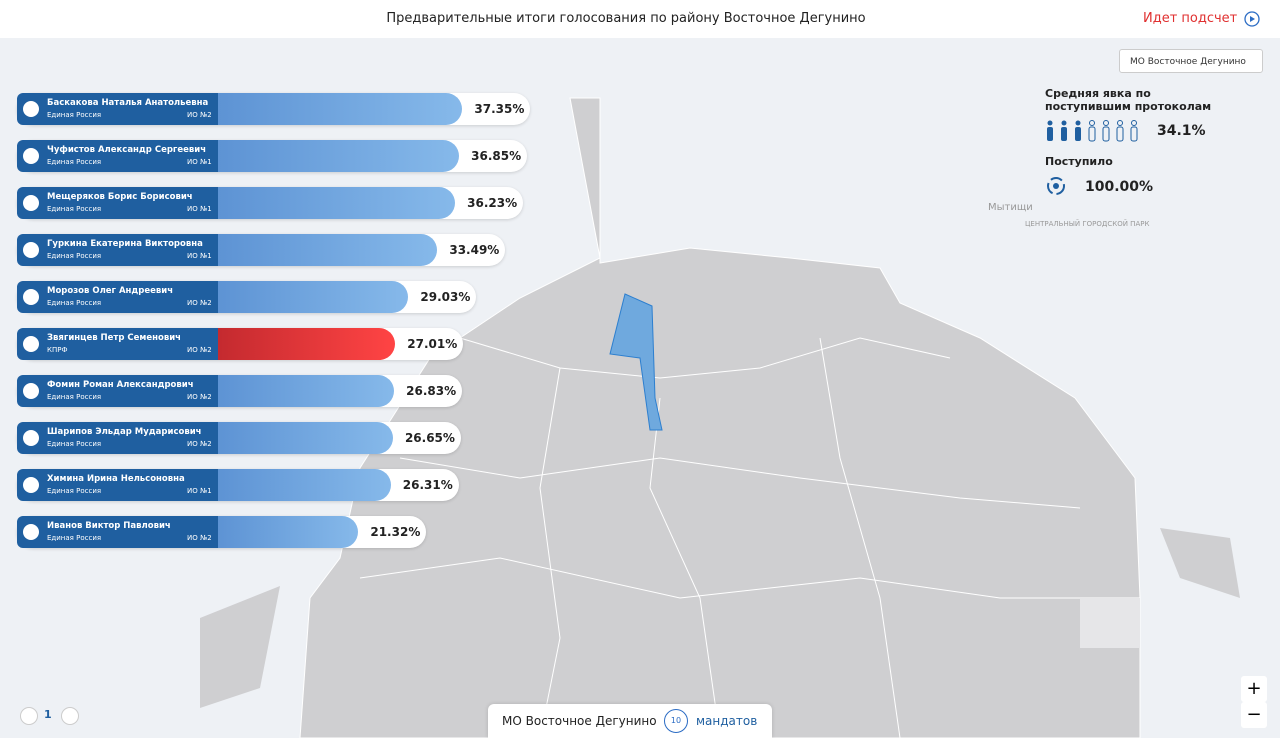  What do you see at coordinates (496, 156) in the screenshot?
I see `vote-percent: 36.85%` at bounding box center [496, 156].